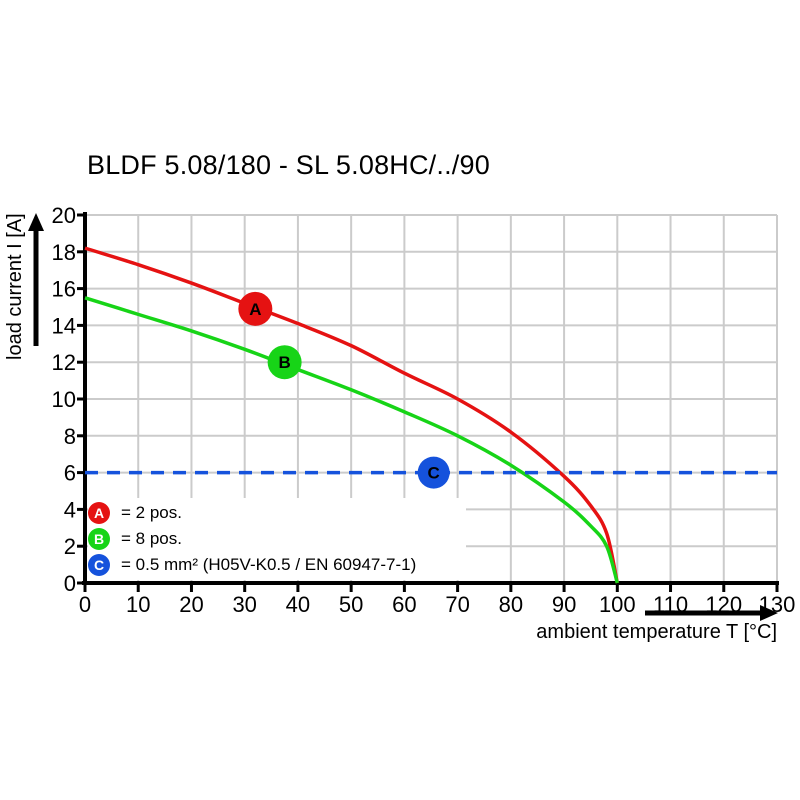 This screenshot has height=800, width=800. I want to click on x-tick-label: 40, so click(298, 604).